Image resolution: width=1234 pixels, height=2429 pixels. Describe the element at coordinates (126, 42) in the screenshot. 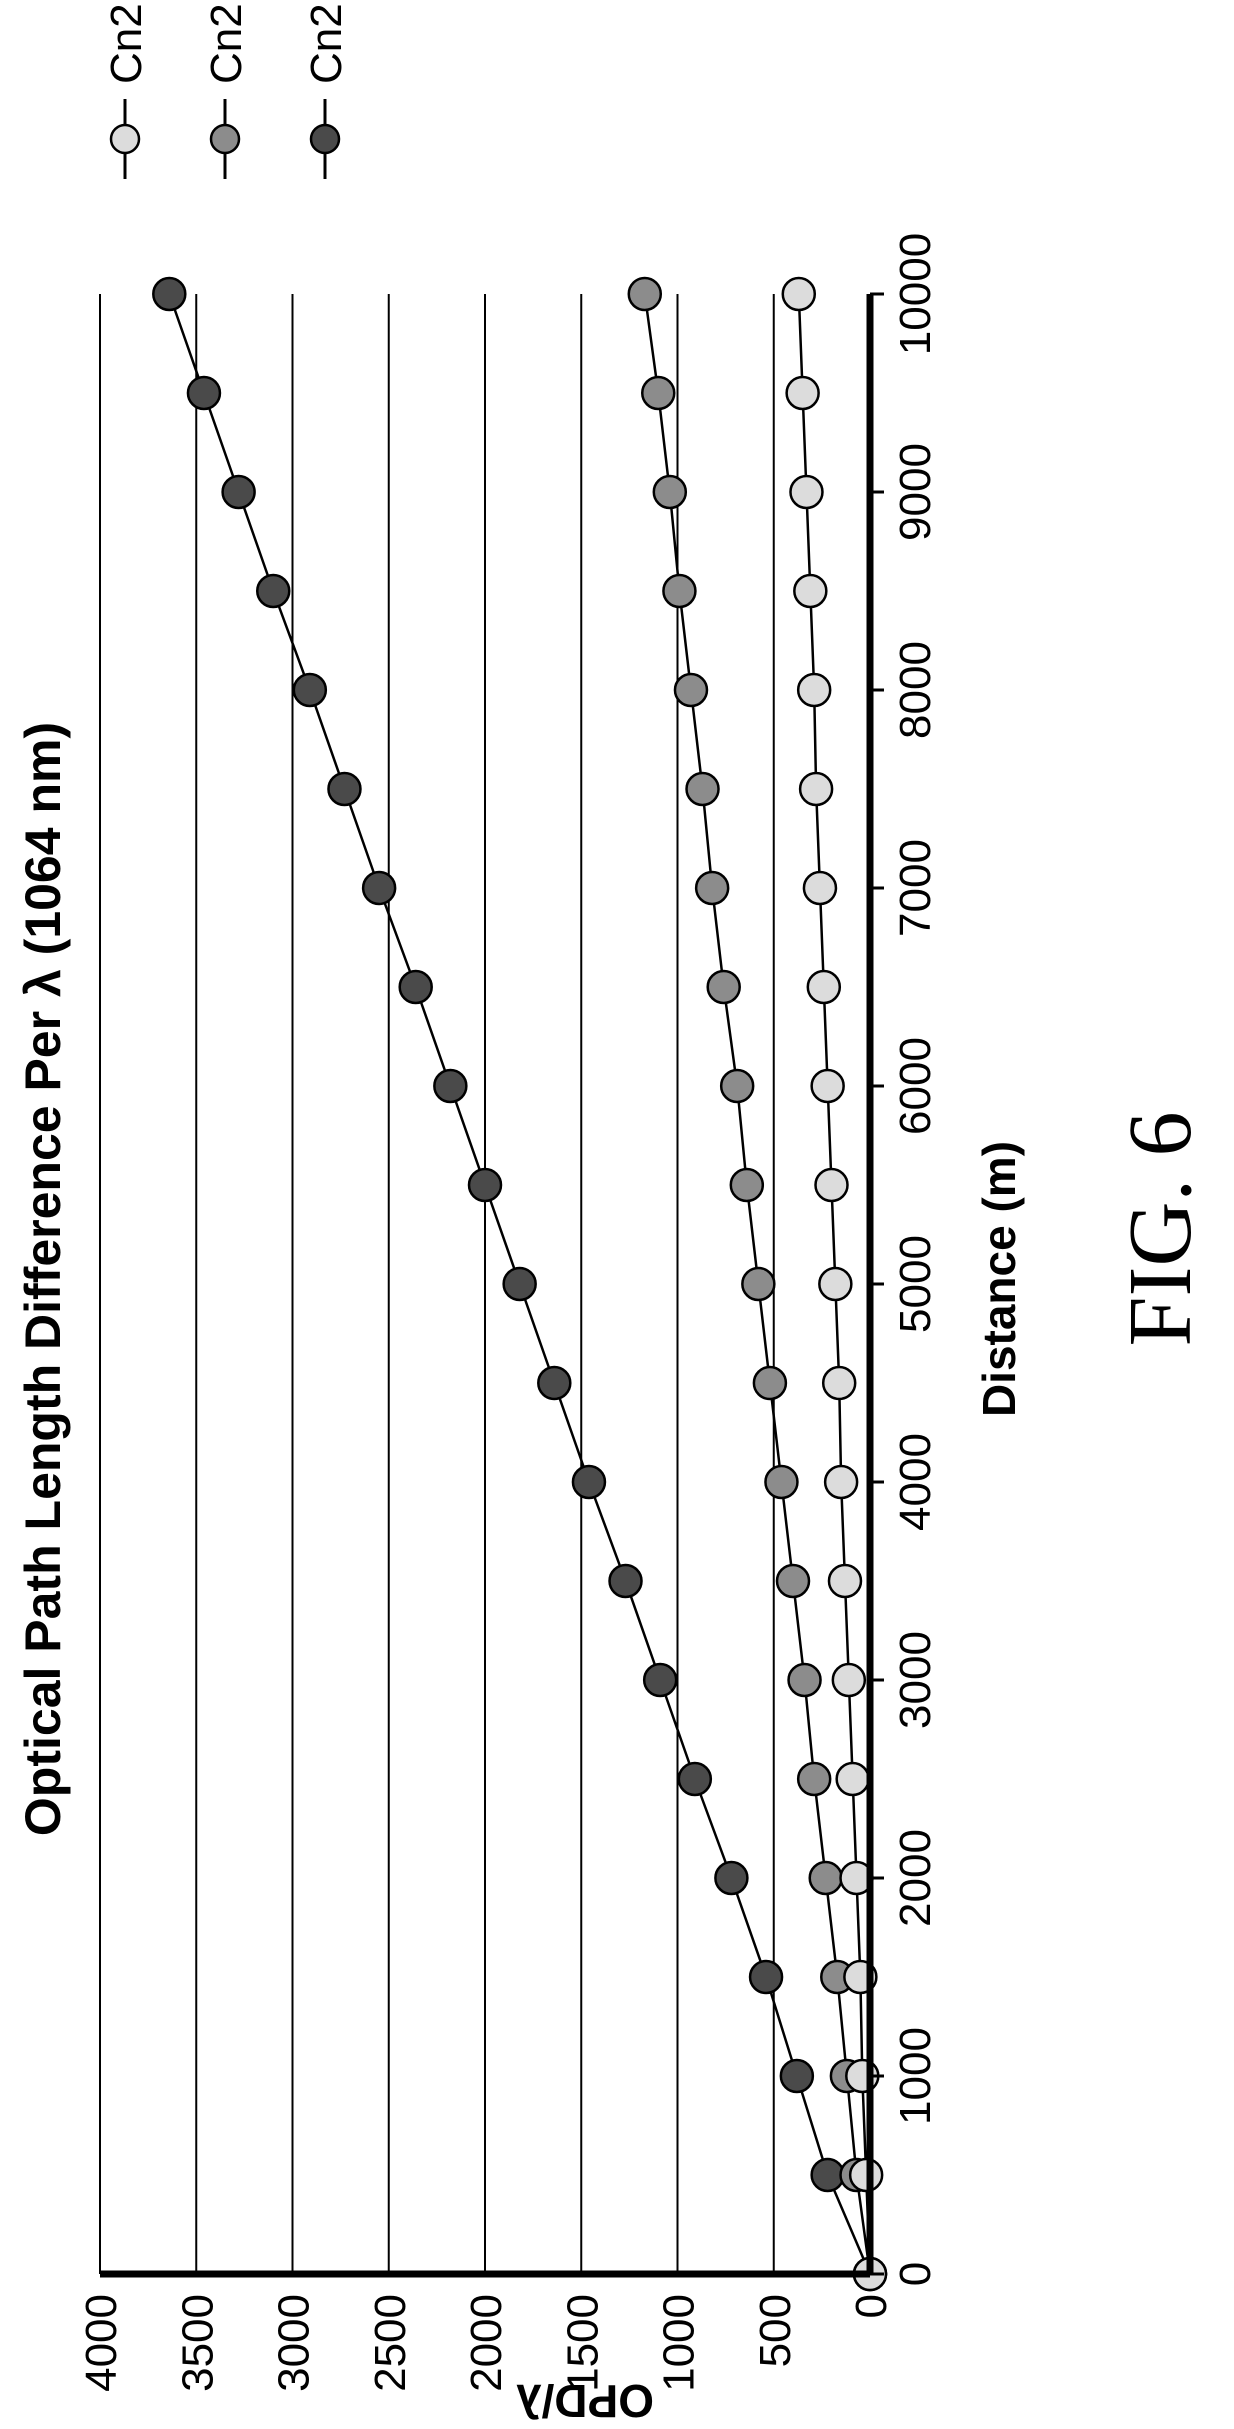

I see `legend-label: Cn2 E-15` at that location.